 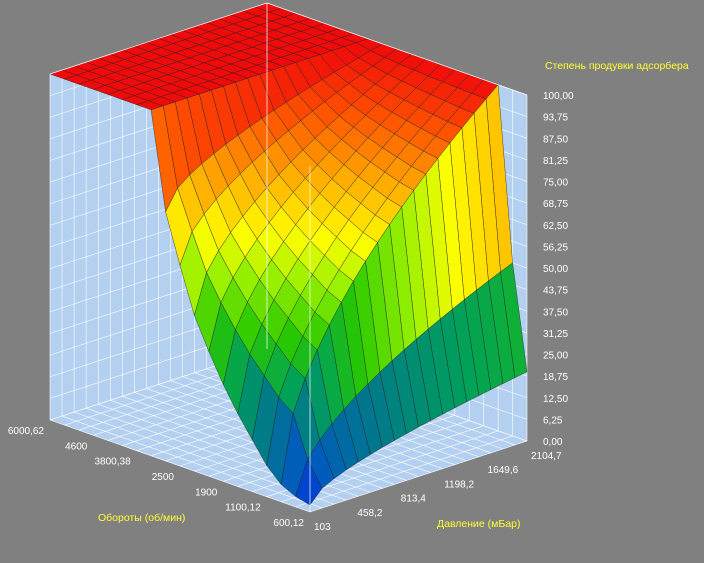 I want to click on z-tick-label: 93,75, so click(x=555, y=118).